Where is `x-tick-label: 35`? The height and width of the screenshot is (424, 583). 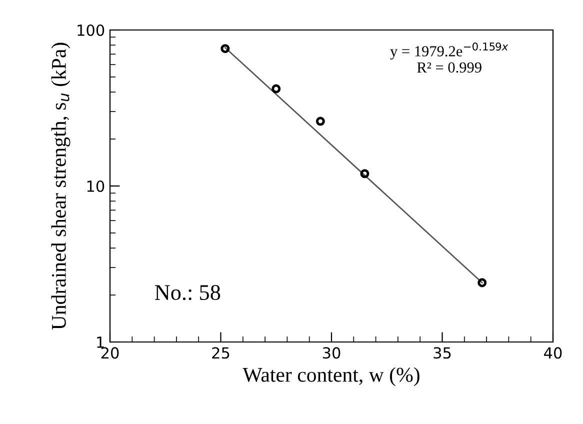 x-tick-label: 35 is located at coordinates (442, 353).